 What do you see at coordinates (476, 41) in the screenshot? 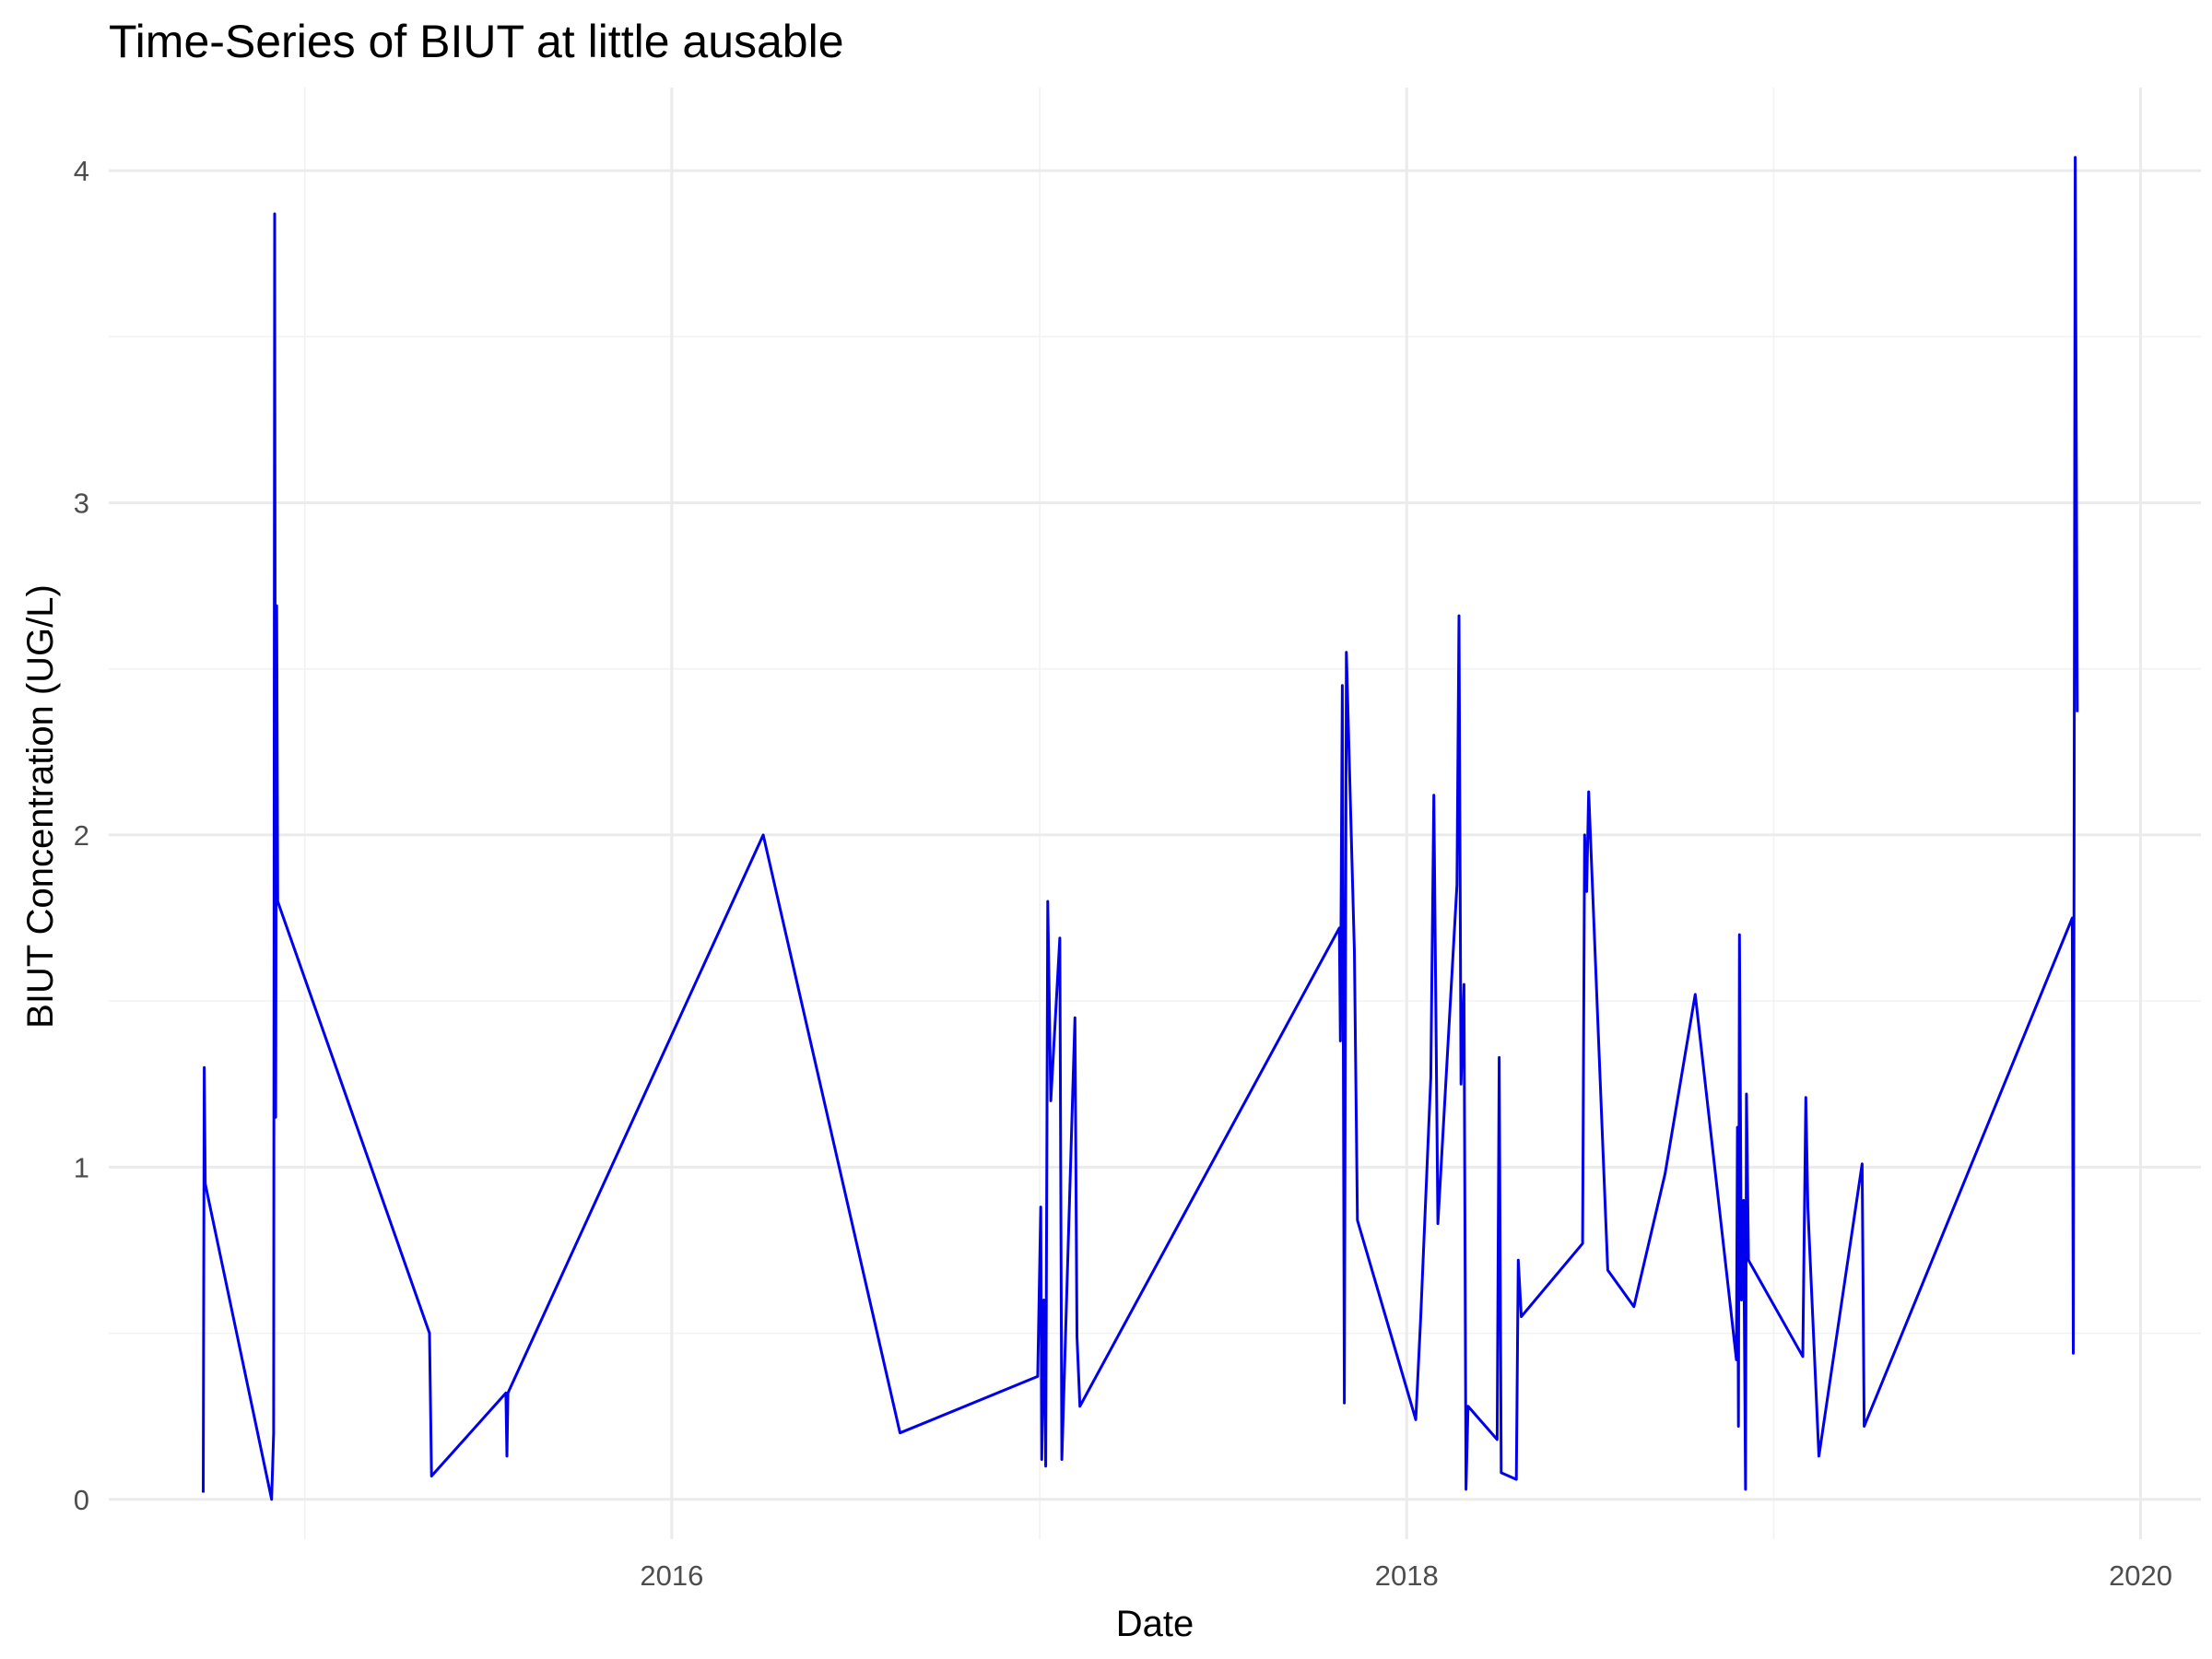
I see `chart-title: Time-Series of BIUT at little ausable` at bounding box center [476, 41].